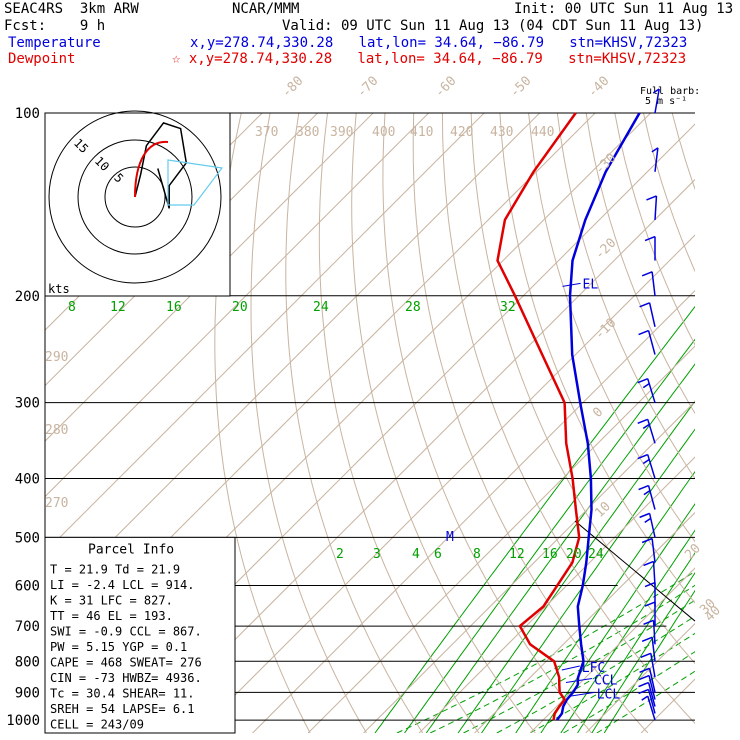  I want to click on level-label-lcl: LCL, so click(609, 694).